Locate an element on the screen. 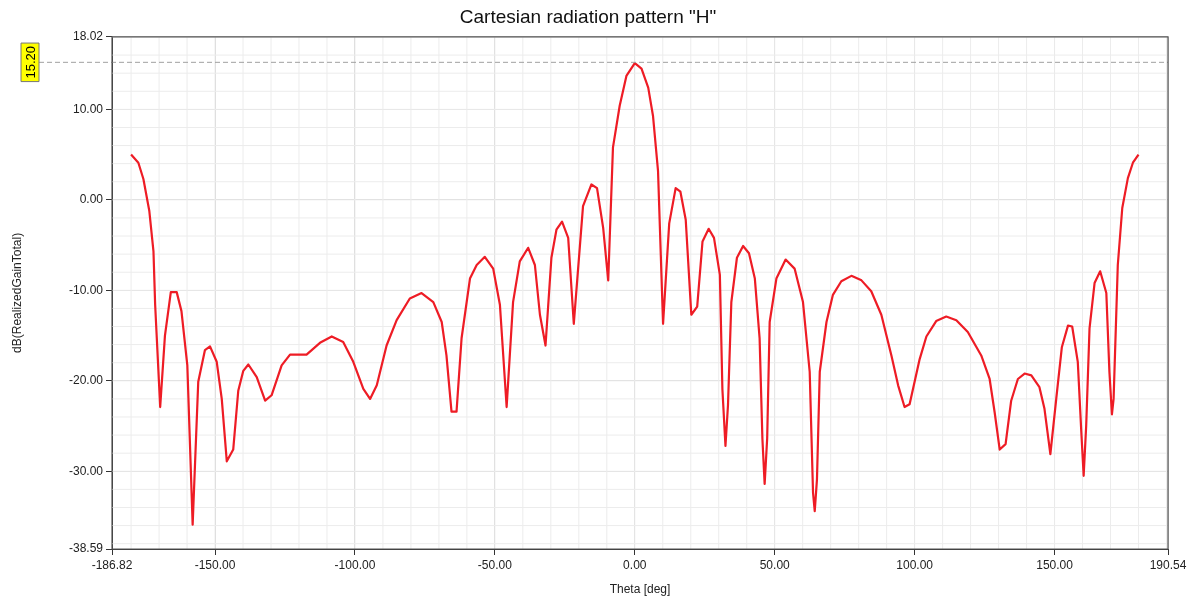 The height and width of the screenshot is (605, 1200). x-tick-label: -150.00 is located at coordinates (215, 564).